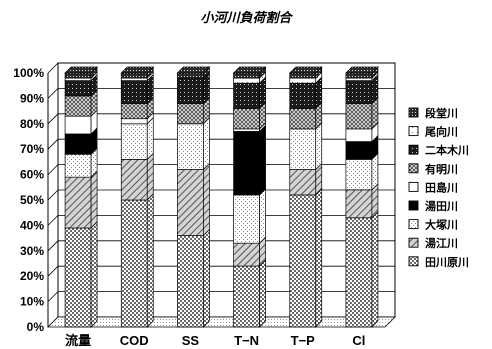 The height and width of the screenshot is (349, 492). I want to click on y-tick-label: 10%, so click(32, 302).